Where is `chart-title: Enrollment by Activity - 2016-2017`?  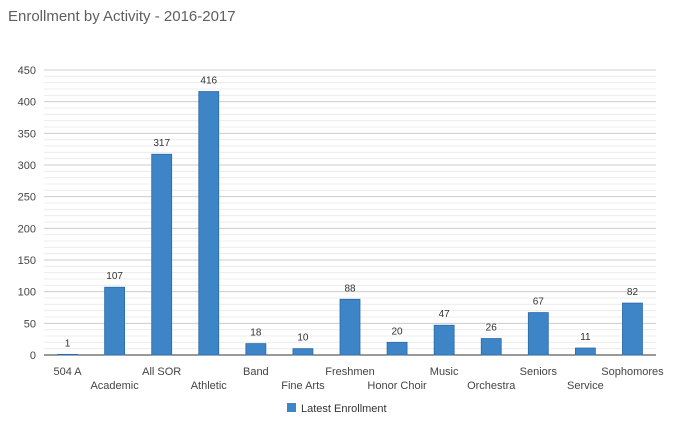 chart-title: Enrollment by Activity - 2016-2017 is located at coordinates (122, 16).